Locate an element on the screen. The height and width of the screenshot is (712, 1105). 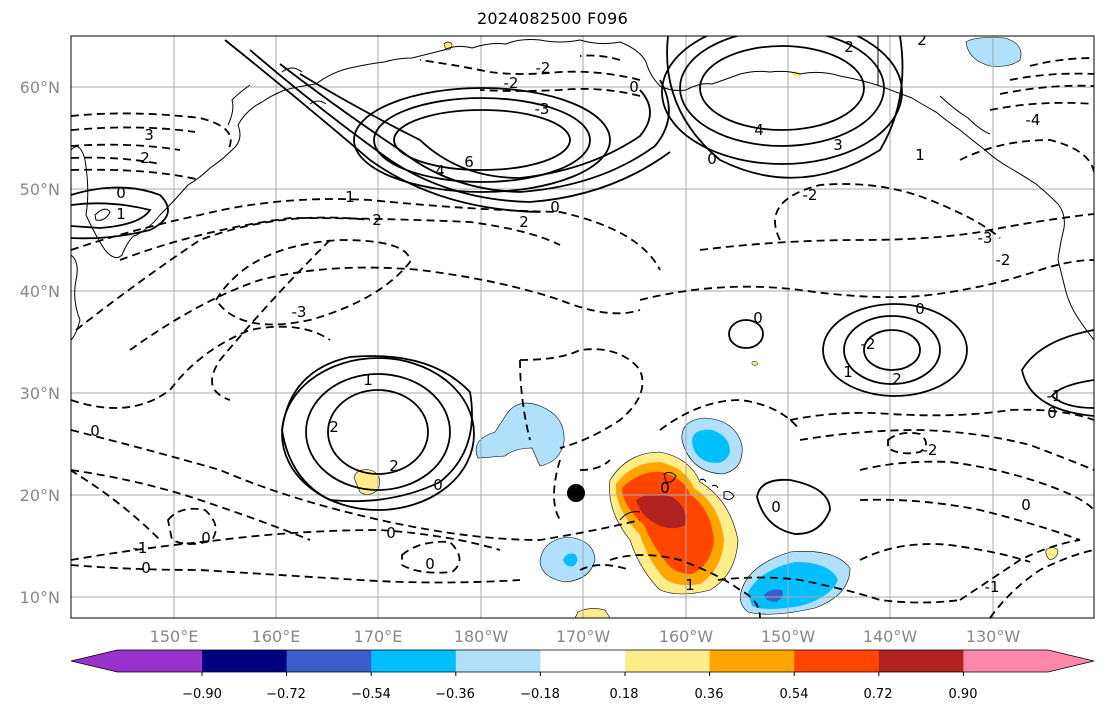
colorbar-tick-label: −0.54 is located at coordinates (371, 694).